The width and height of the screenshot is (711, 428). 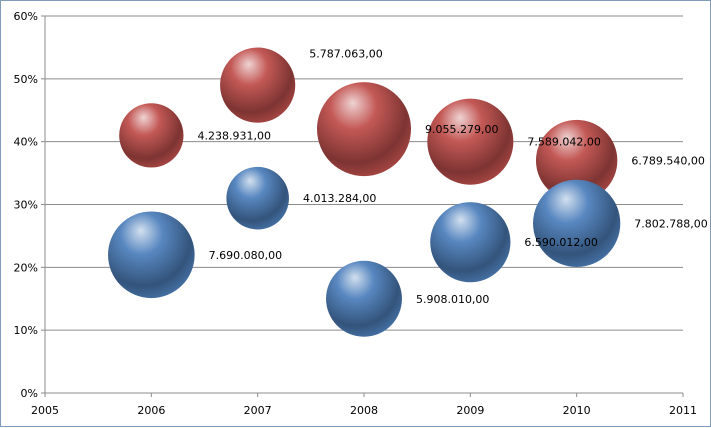 What do you see at coordinates (560, 242) in the screenshot?
I see `data-label: 6.590.012,00` at bounding box center [560, 242].